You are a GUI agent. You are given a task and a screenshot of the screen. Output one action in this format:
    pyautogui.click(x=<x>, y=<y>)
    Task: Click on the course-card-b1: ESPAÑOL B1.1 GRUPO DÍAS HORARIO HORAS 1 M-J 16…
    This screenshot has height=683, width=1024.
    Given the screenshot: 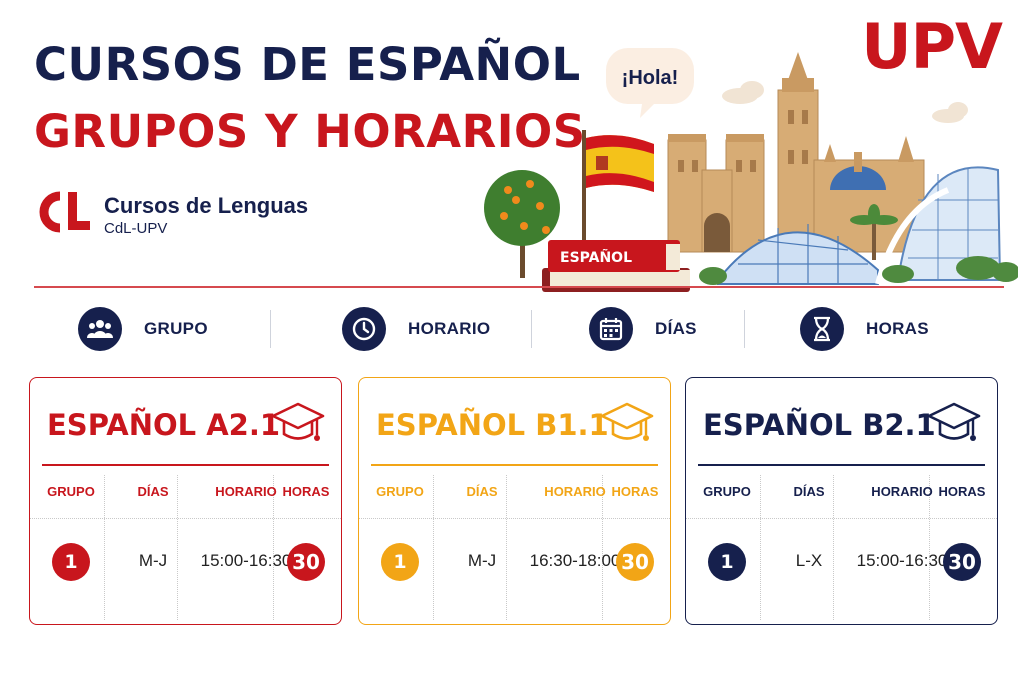 What is the action you would take?
    pyautogui.click(x=514, y=501)
    